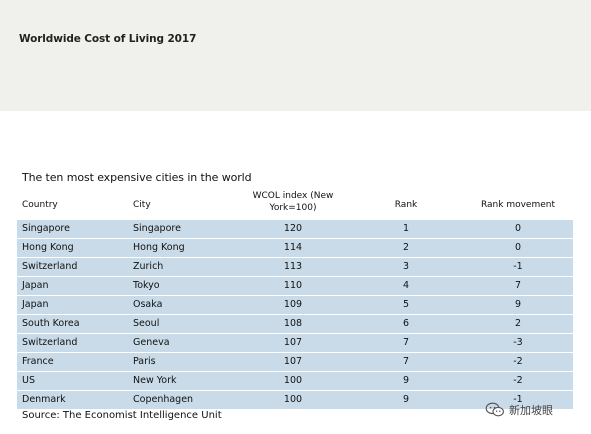  What do you see at coordinates (38, 361) in the screenshot?
I see `cell-country: France` at bounding box center [38, 361].